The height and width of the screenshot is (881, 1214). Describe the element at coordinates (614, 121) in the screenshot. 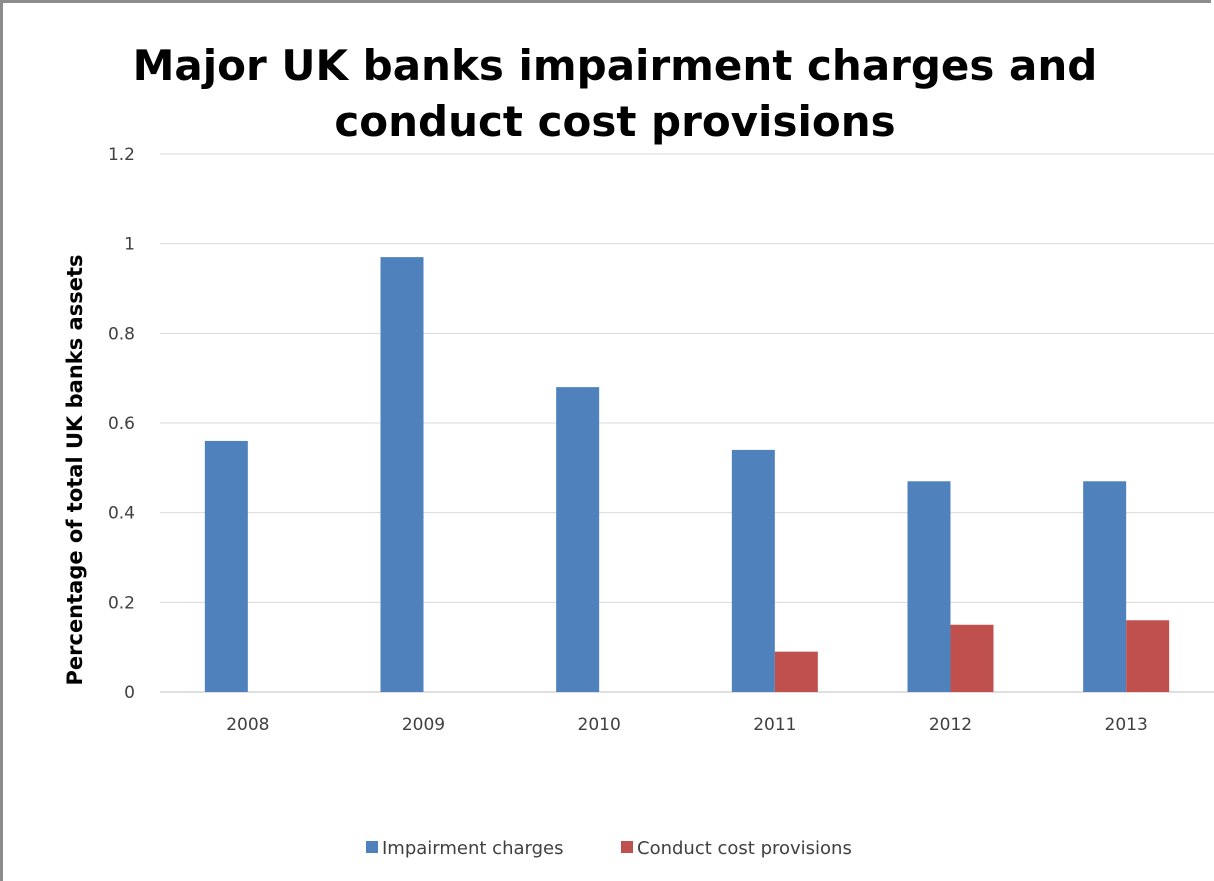

I see `chart-title-line-2: conduct cost provisions` at that location.